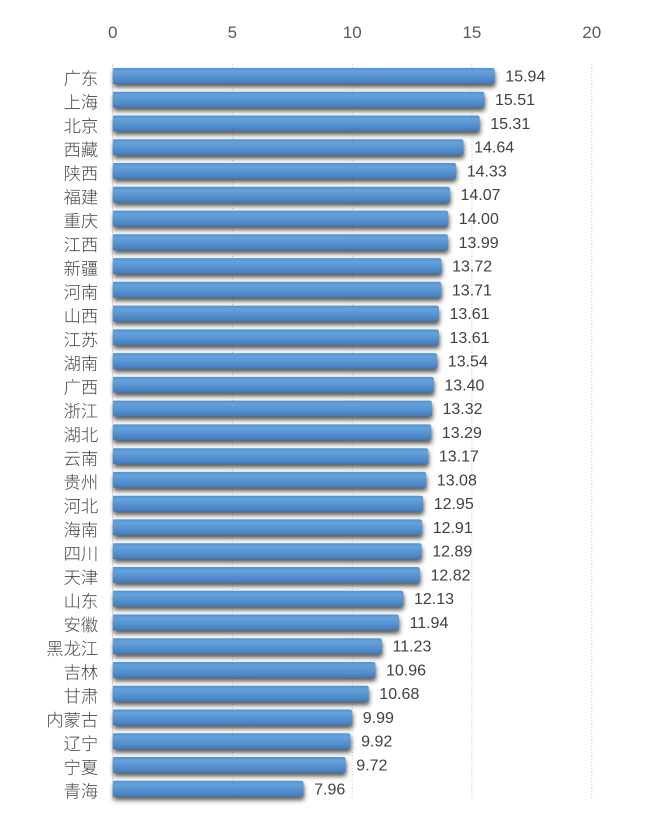 The width and height of the screenshot is (660, 825). I want to click on svg-text: 9.92, so click(376, 742).